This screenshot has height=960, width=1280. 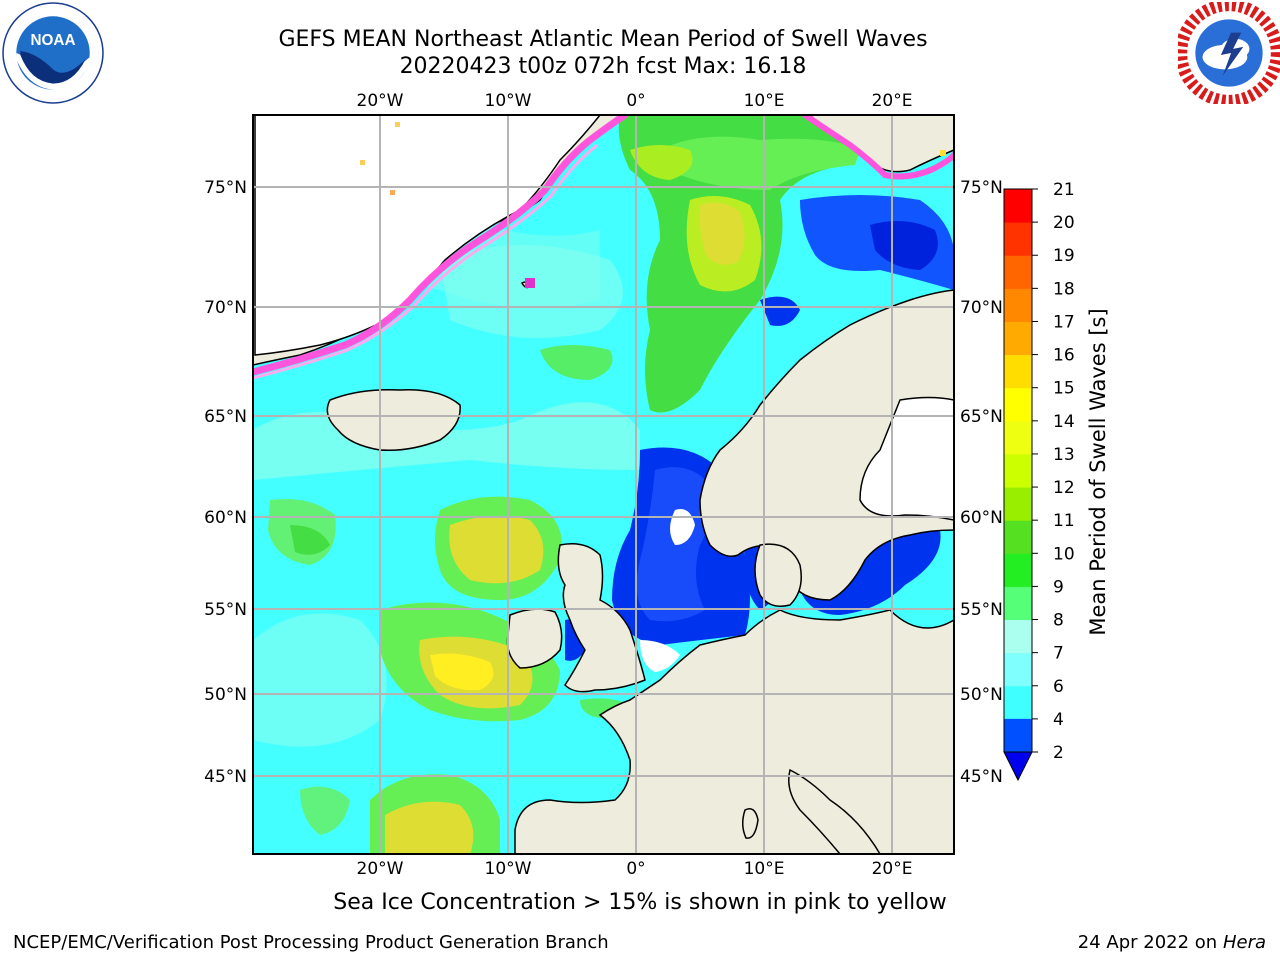 What do you see at coordinates (1064, 256) in the screenshot?
I see `colorbar-tick-label: 19` at bounding box center [1064, 256].